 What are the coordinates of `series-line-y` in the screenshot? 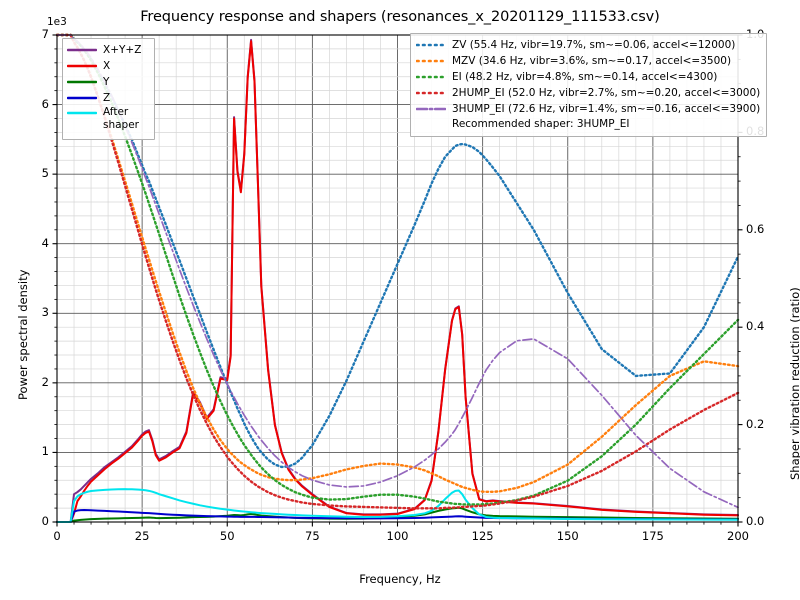 It's located at (397, 514).